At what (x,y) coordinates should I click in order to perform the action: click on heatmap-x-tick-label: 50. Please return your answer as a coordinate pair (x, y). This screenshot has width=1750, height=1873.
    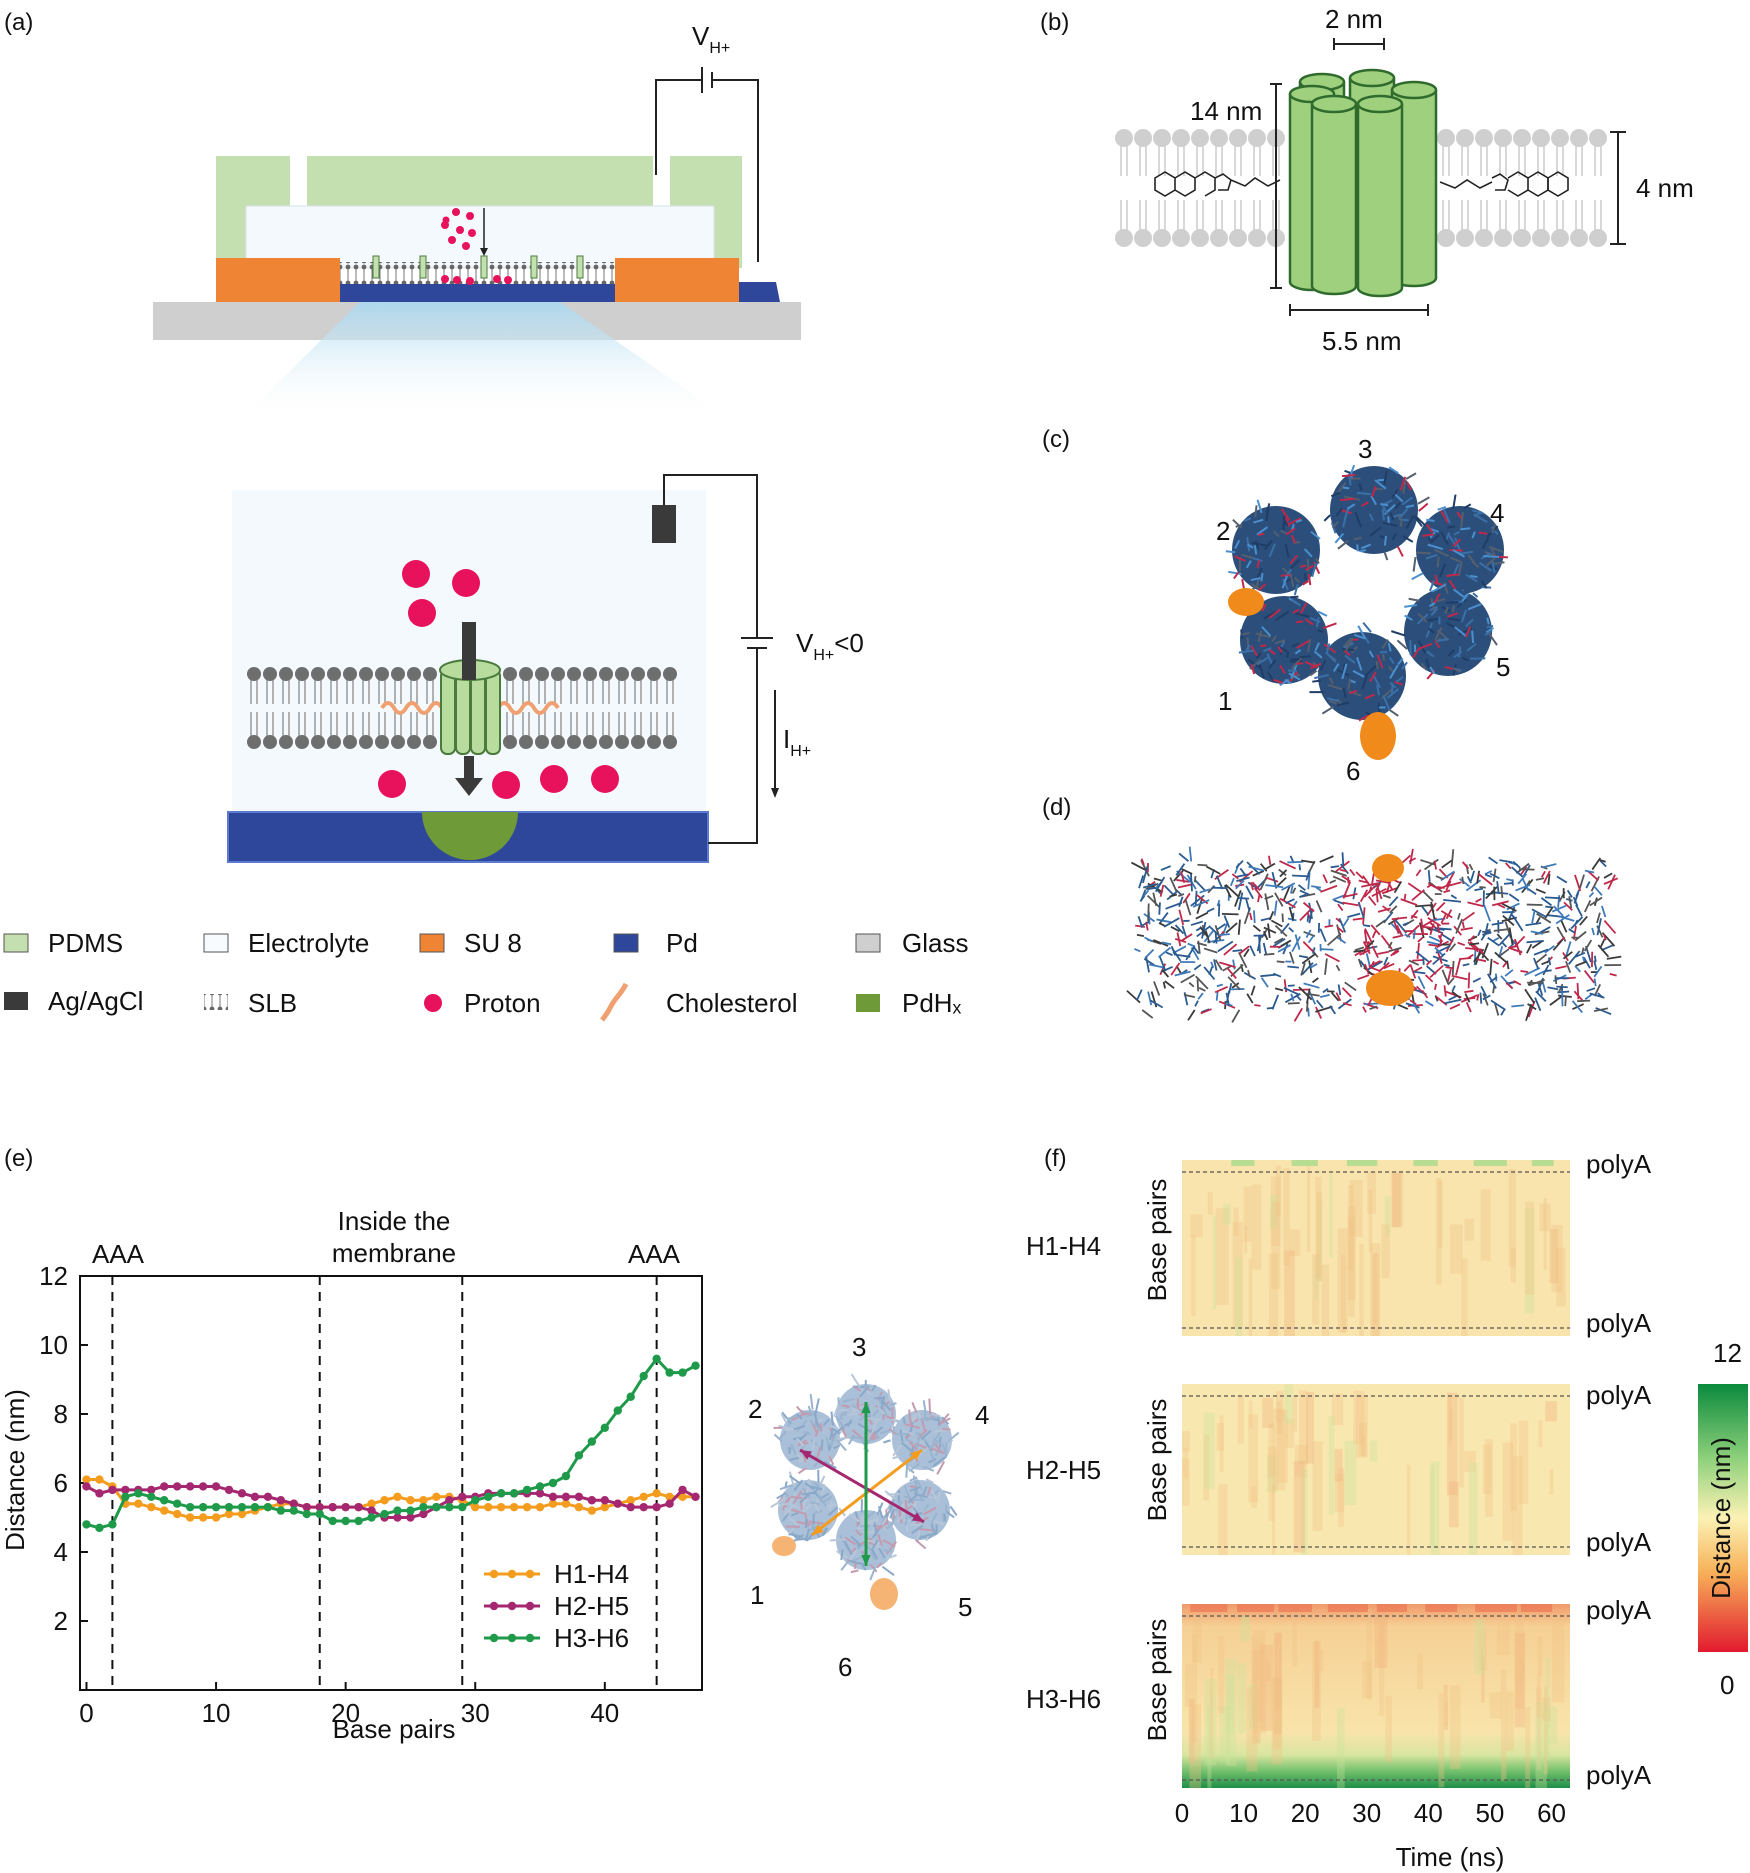
    Looking at the image, I should click on (1489, 1813).